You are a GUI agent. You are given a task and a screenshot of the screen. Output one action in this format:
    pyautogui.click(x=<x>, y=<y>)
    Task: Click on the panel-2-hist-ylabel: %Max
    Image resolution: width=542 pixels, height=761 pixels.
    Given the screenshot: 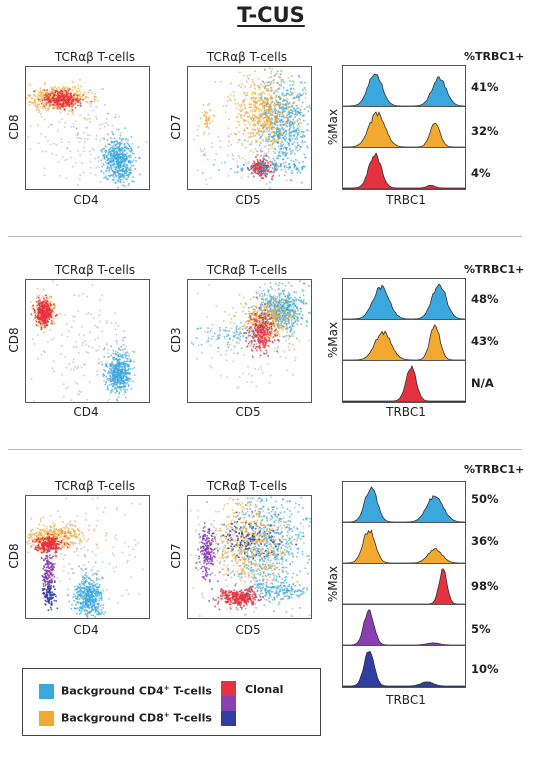 What is the action you would take?
    pyautogui.click(x=333, y=340)
    